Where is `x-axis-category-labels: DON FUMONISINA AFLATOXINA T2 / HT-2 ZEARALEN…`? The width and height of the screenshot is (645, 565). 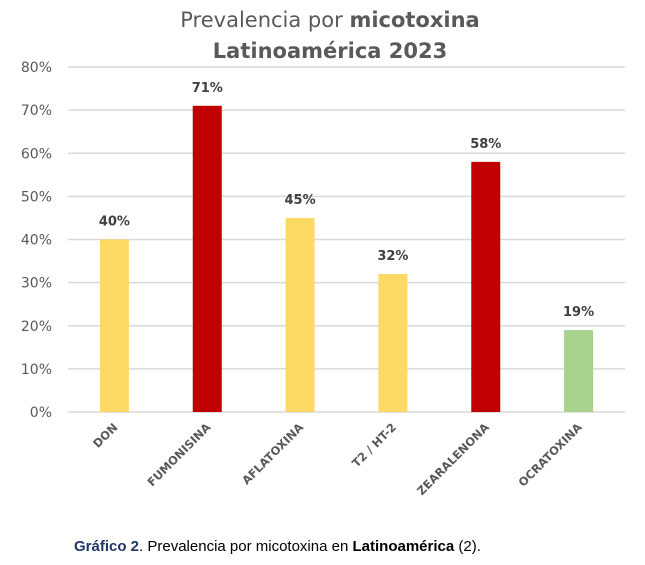
x-axis-category-labels: DON FUMONISINA AFLATOXINA T2 / HT-2 ZEARALEN… is located at coordinates (337, 459).